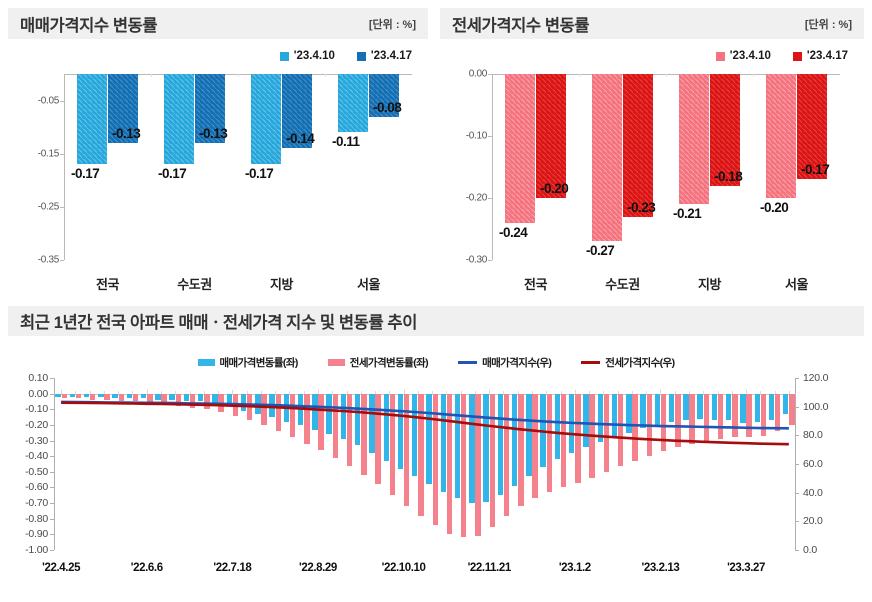 Image resolution: width=872 pixels, height=602 pixels. I want to click on bar-수도권-0, so click(179, 119).